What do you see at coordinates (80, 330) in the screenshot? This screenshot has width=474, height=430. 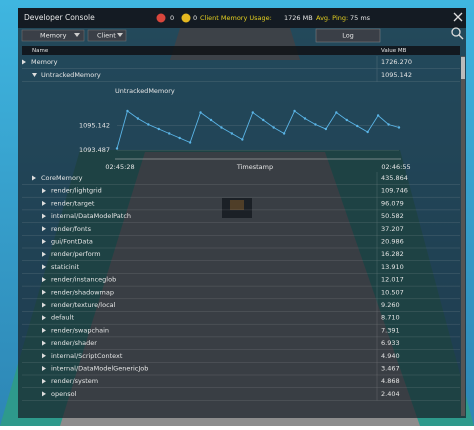 I see `row-name: render/swapchain` at bounding box center [80, 330].